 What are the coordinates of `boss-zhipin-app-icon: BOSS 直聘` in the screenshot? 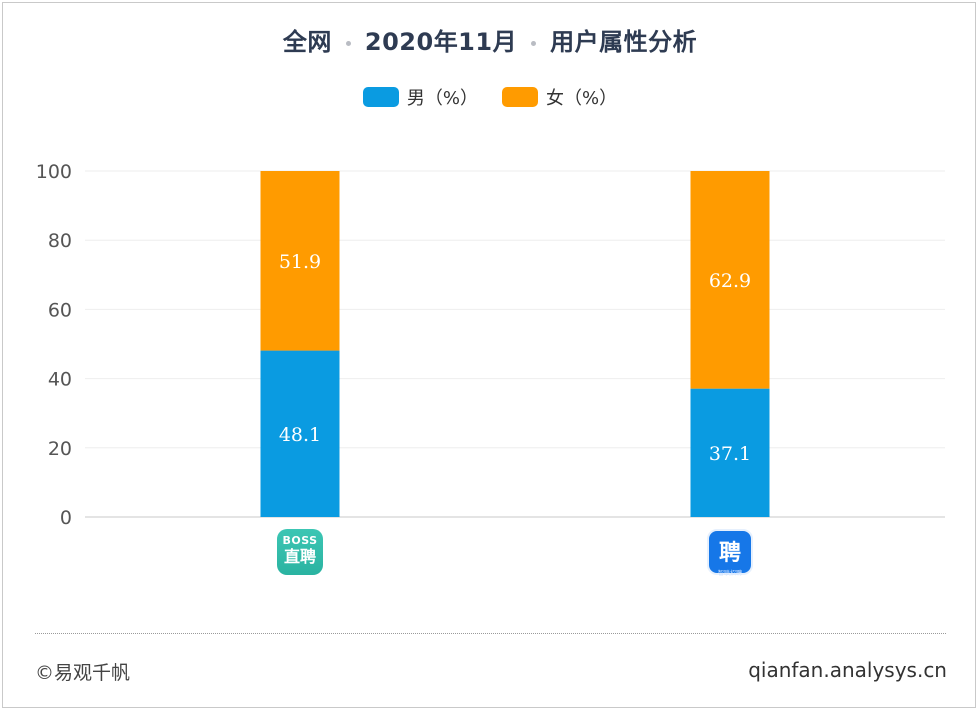 It's located at (300, 552).